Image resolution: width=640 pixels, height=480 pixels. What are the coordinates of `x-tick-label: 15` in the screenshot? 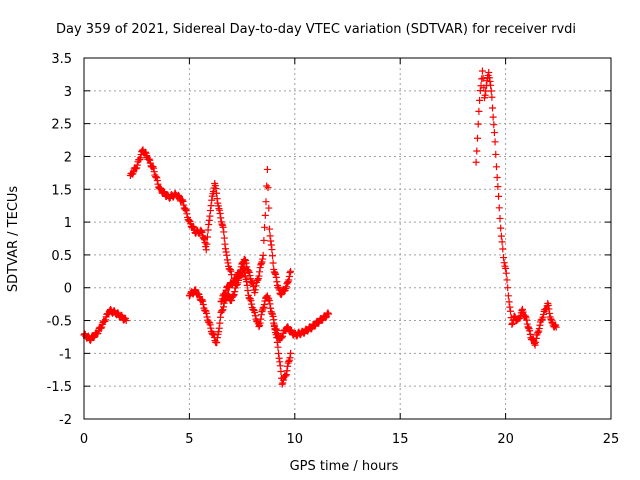 It's located at (400, 439).